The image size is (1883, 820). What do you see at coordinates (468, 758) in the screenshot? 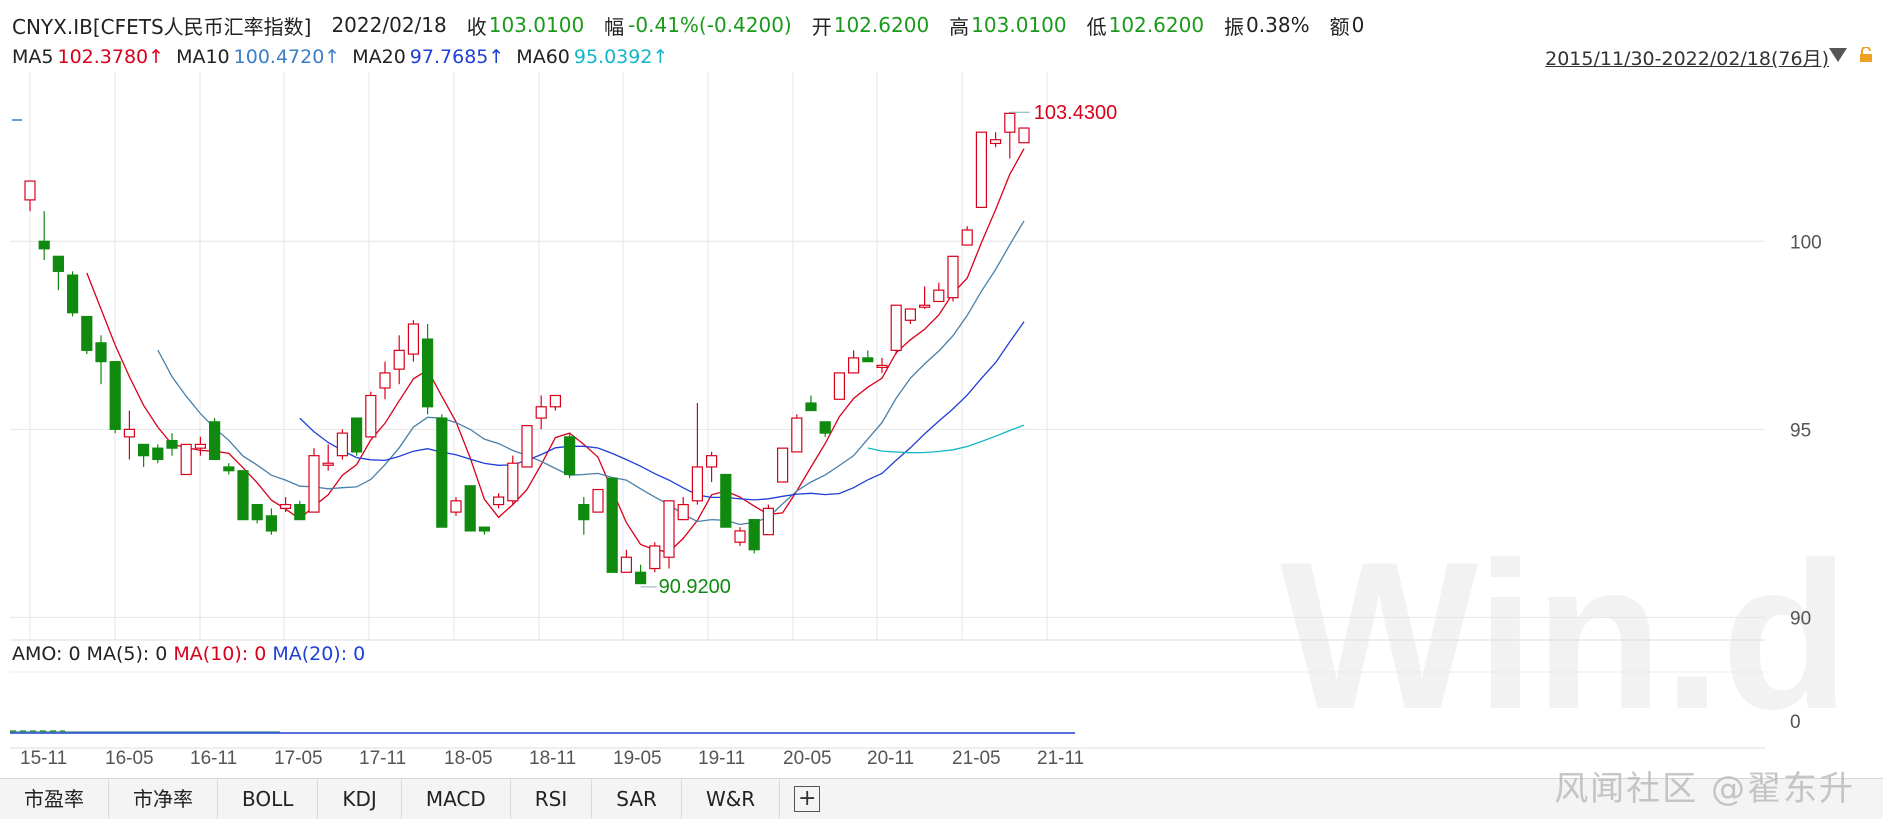
I see `x-tick-label: 18-05` at bounding box center [468, 758].